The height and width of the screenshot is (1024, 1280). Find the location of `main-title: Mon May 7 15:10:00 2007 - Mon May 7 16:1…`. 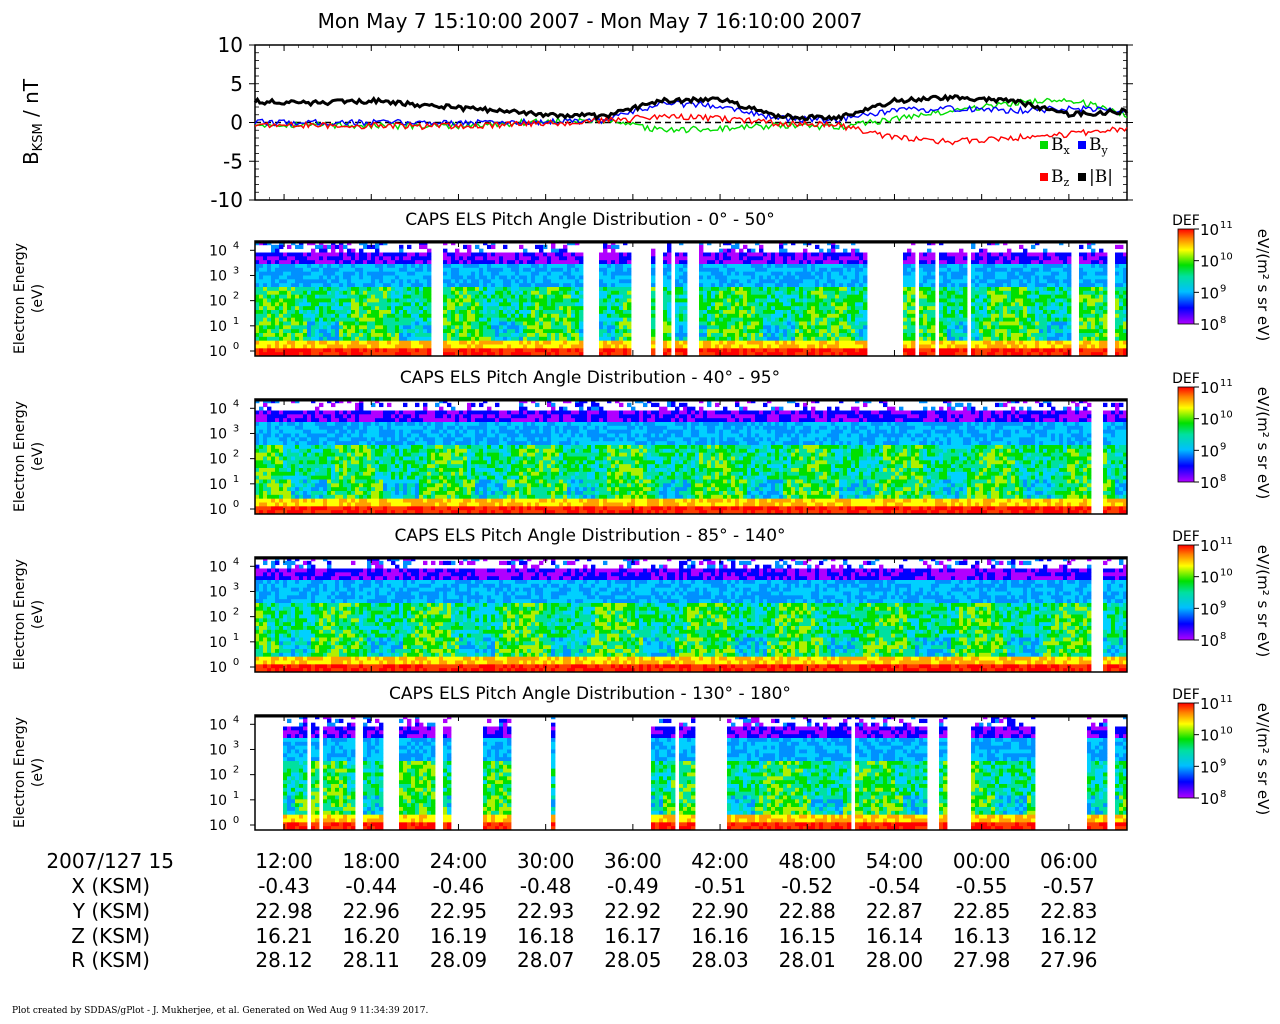

main-title: Mon May 7 15:10:00 2007 - Mon May 7 16:1… is located at coordinates (590, 21).